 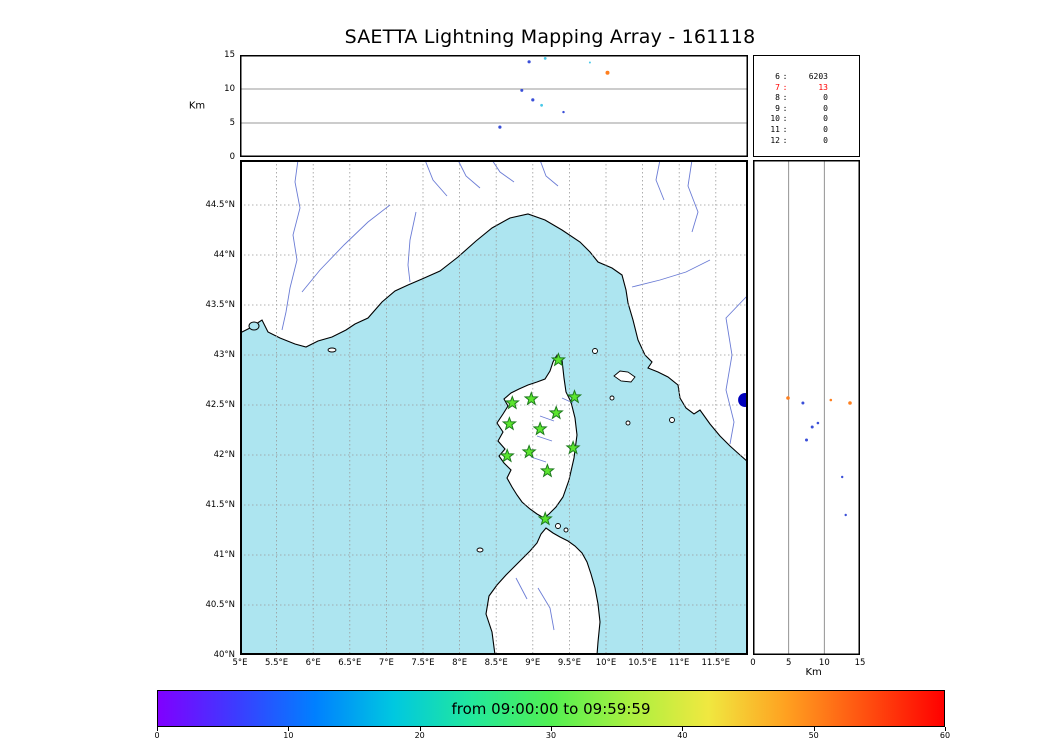 What do you see at coordinates (288, 735) in the screenshot?
I see `colorbar-tick-label: 10` at bounding box center [288, 735].